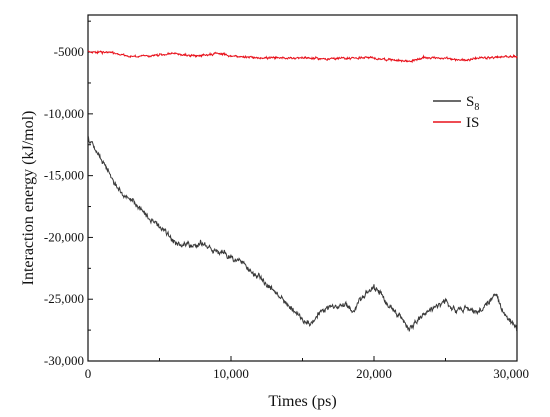  I want to click on y-axis-title: Interaction energy (kJ/mol), so click(28, 198).